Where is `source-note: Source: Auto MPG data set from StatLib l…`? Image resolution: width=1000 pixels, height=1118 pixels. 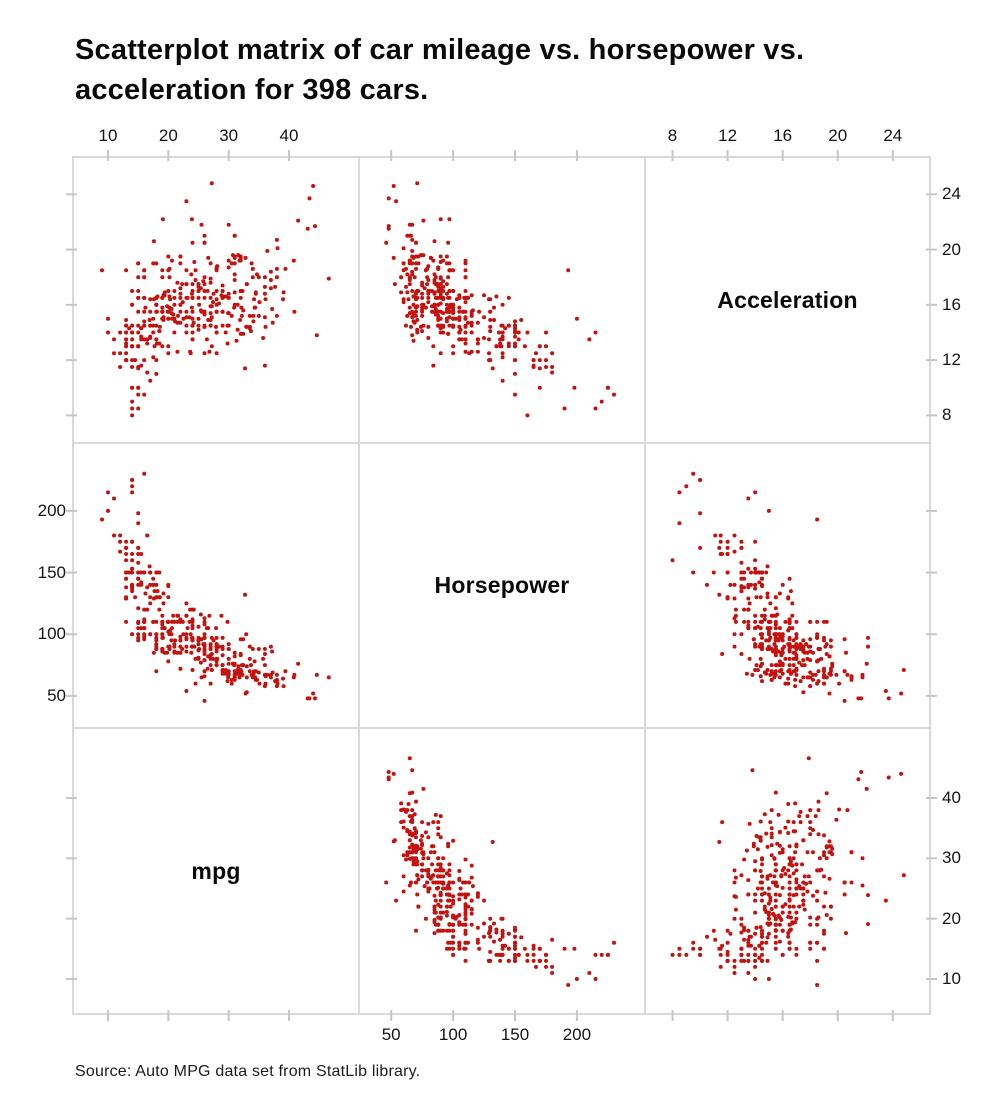 source-note: Source: Auto MPG data set from StatLib l… is located at coordinates (248, 1071).